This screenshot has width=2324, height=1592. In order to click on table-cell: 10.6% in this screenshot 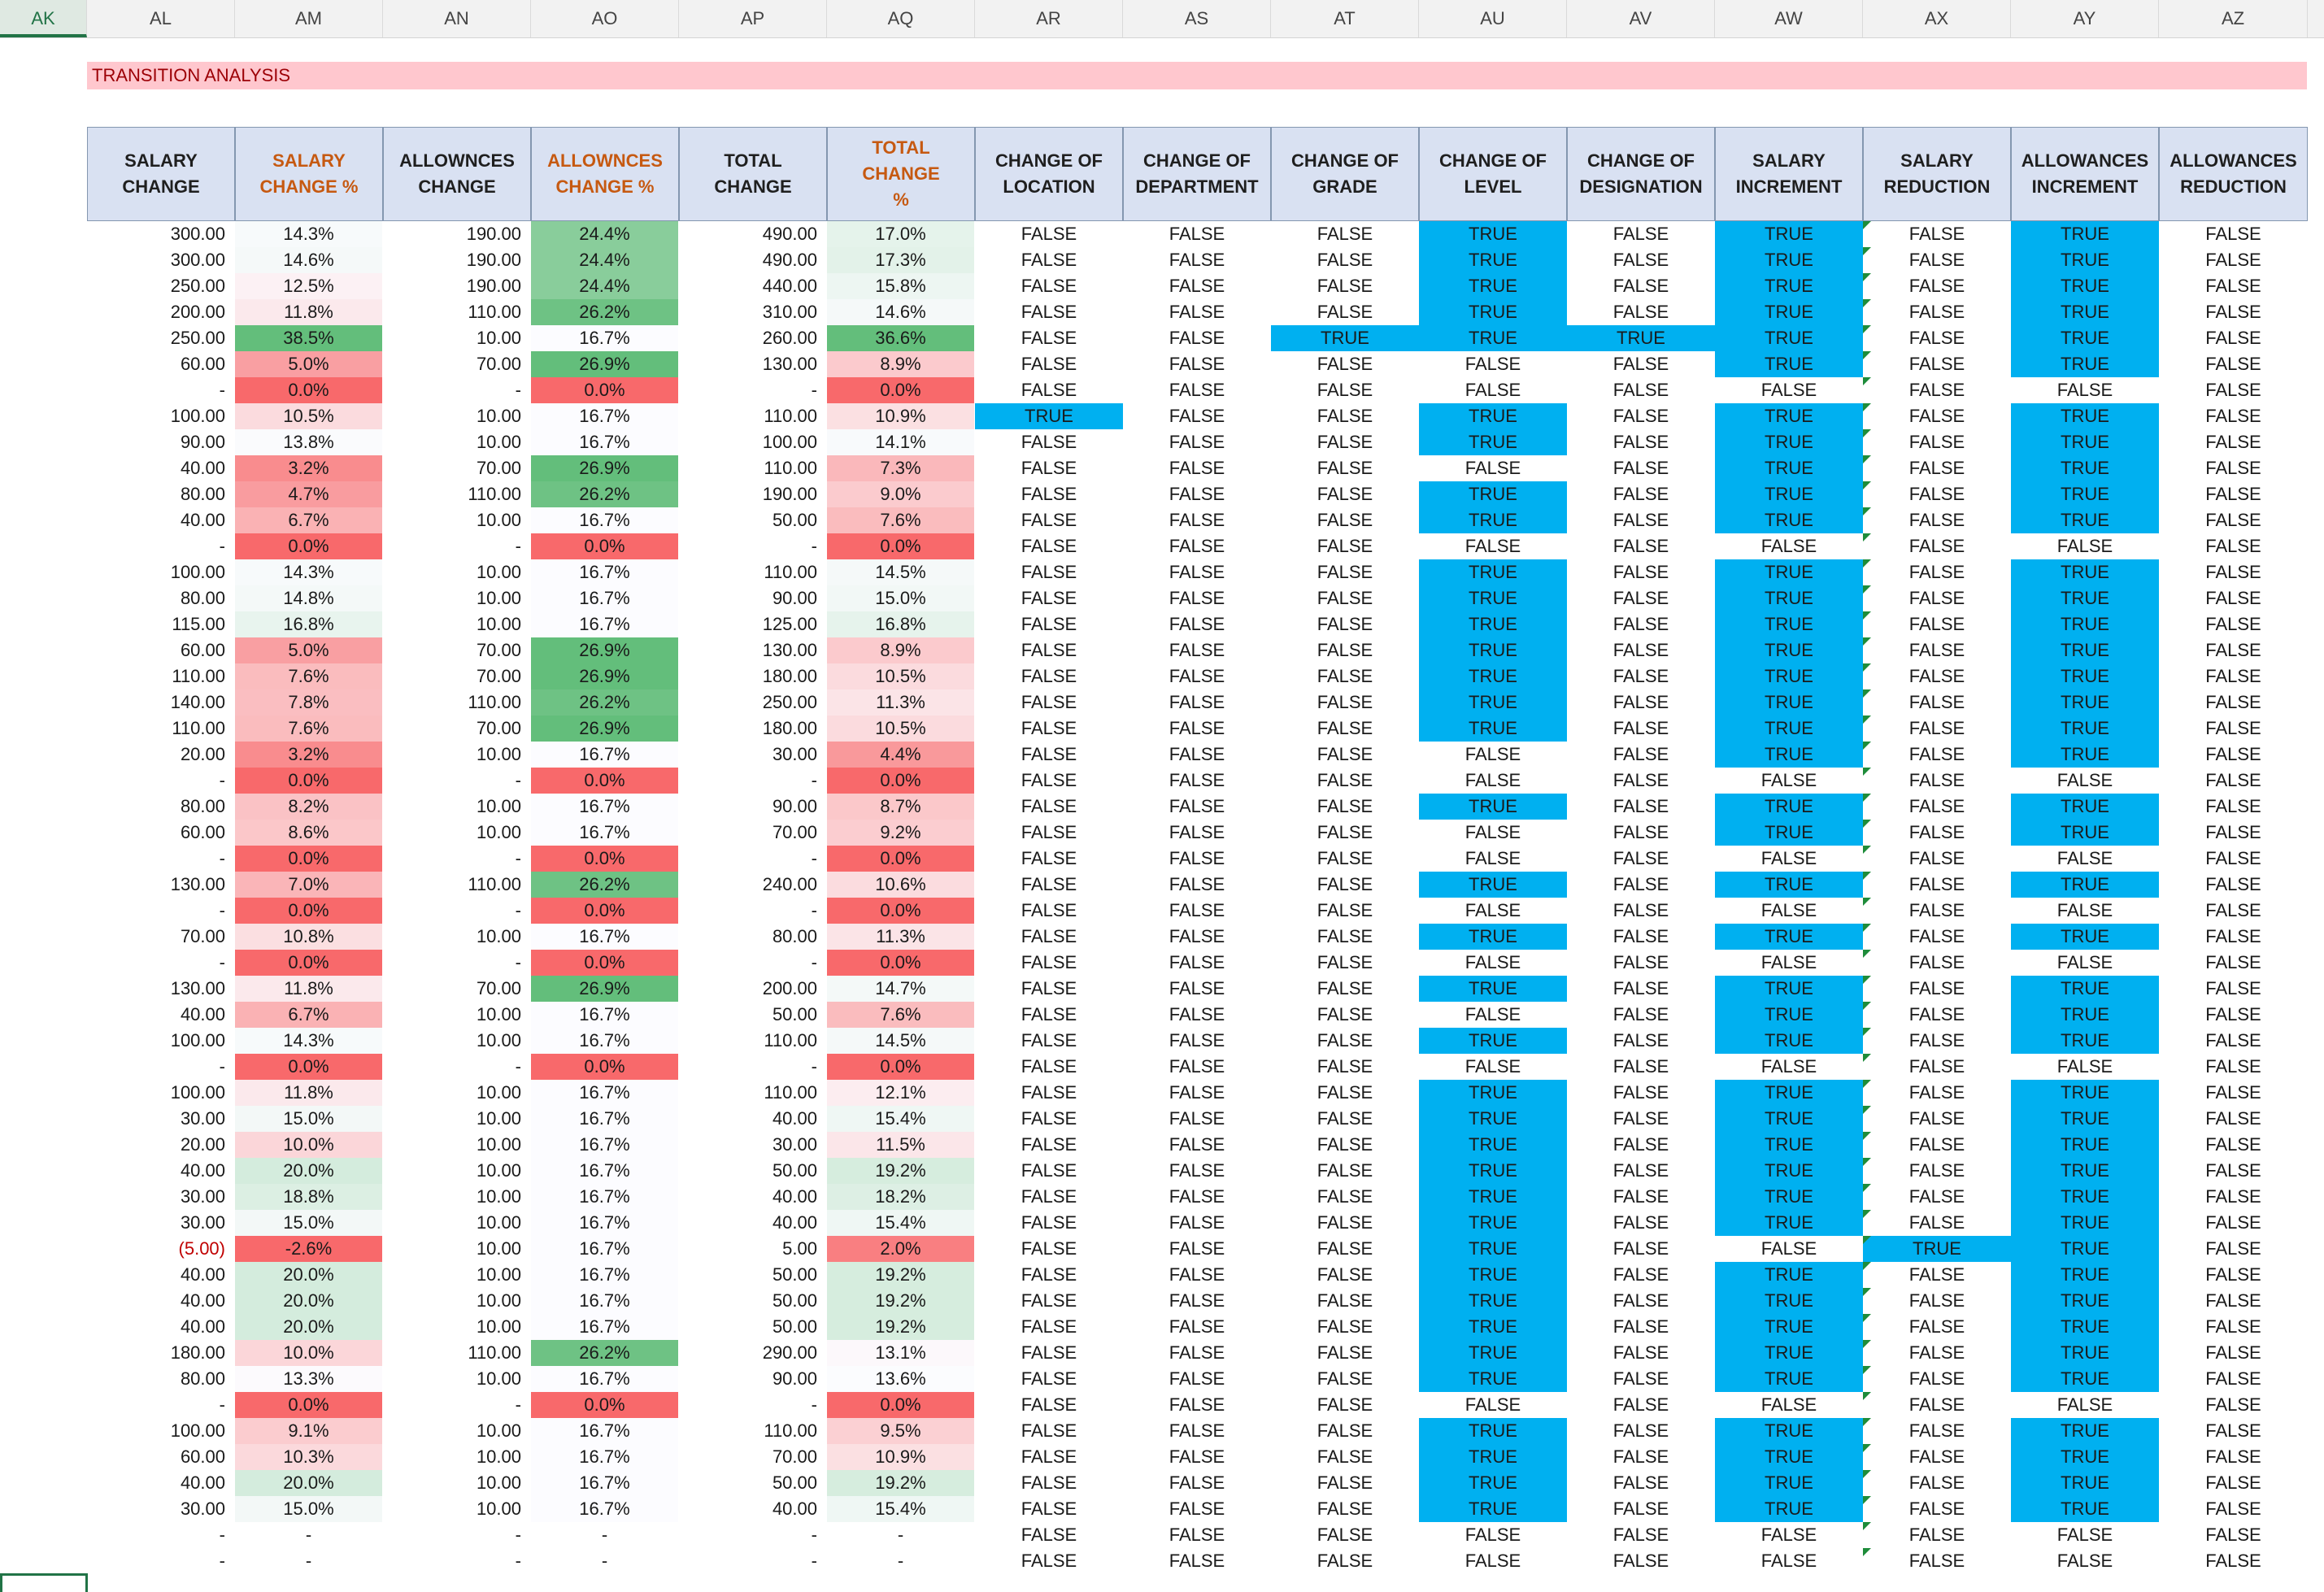, I will do `click(900, 885)`.